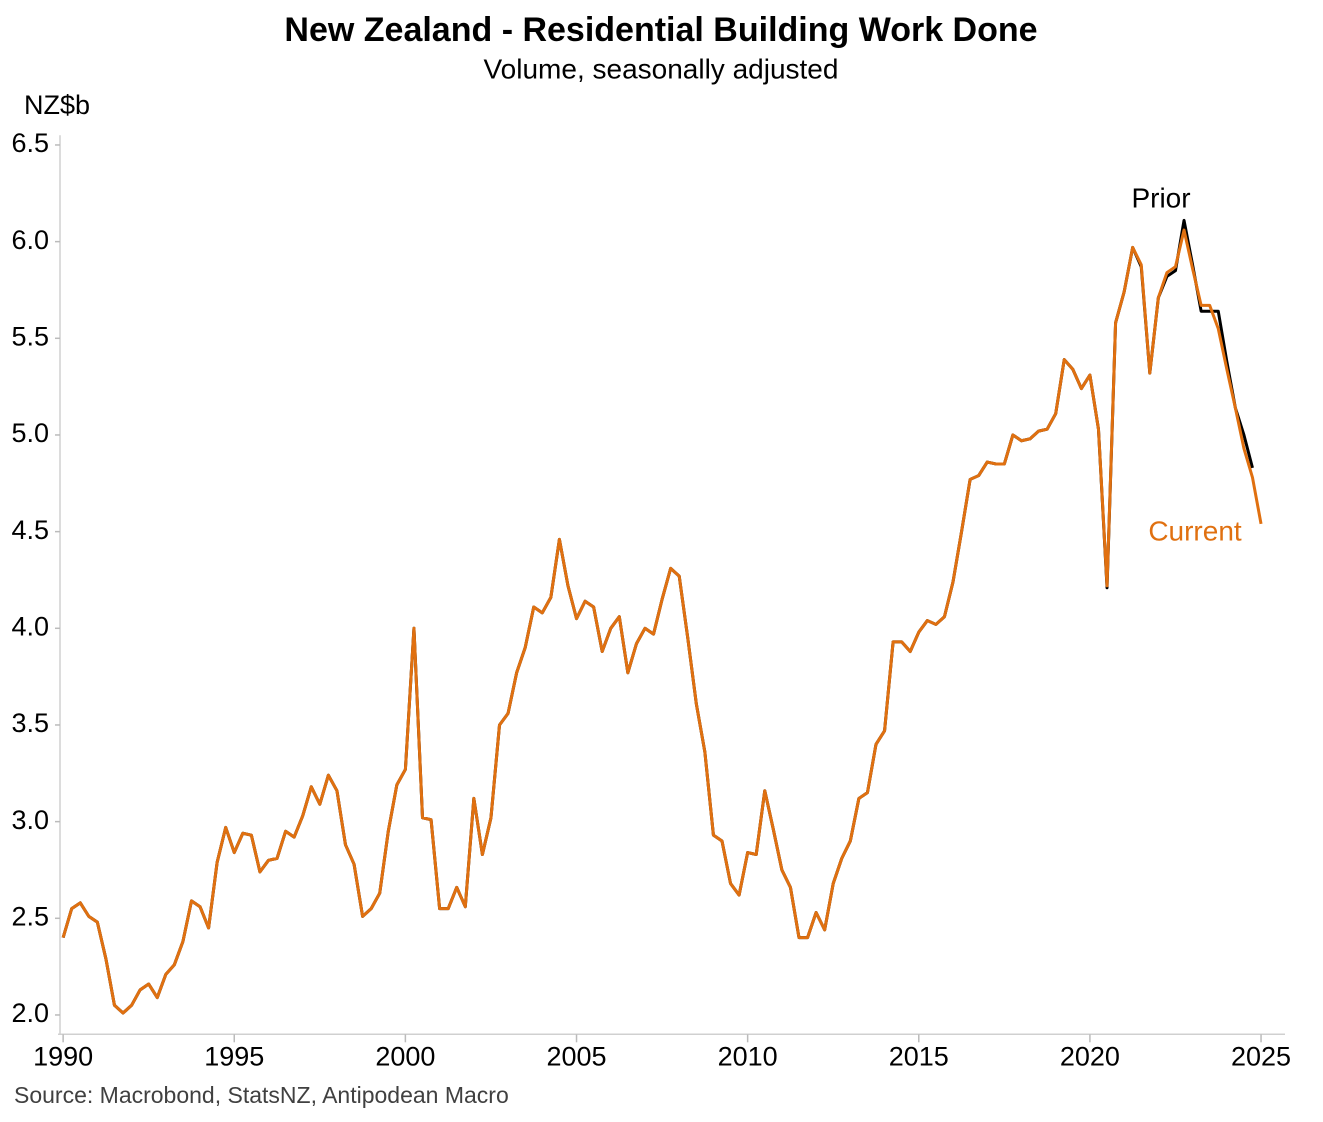  Describe the element at coordinates (748, 1056) in the screenshot. I see `x-tick-label: 2010` at that location.